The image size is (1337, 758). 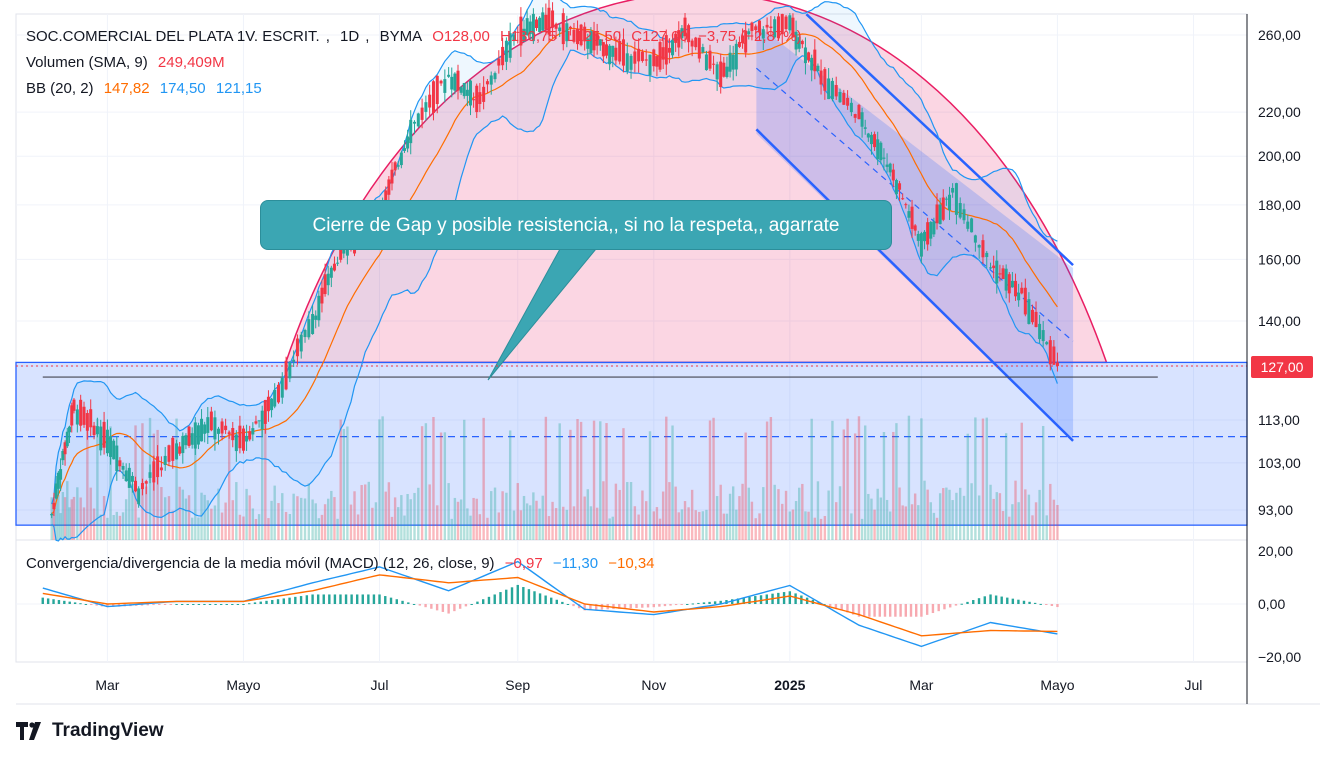 What do you see at coordinates (90, 731) in the screenshot?
I see `tradingview-brand: TradingView` at bounding box center [90, 731].